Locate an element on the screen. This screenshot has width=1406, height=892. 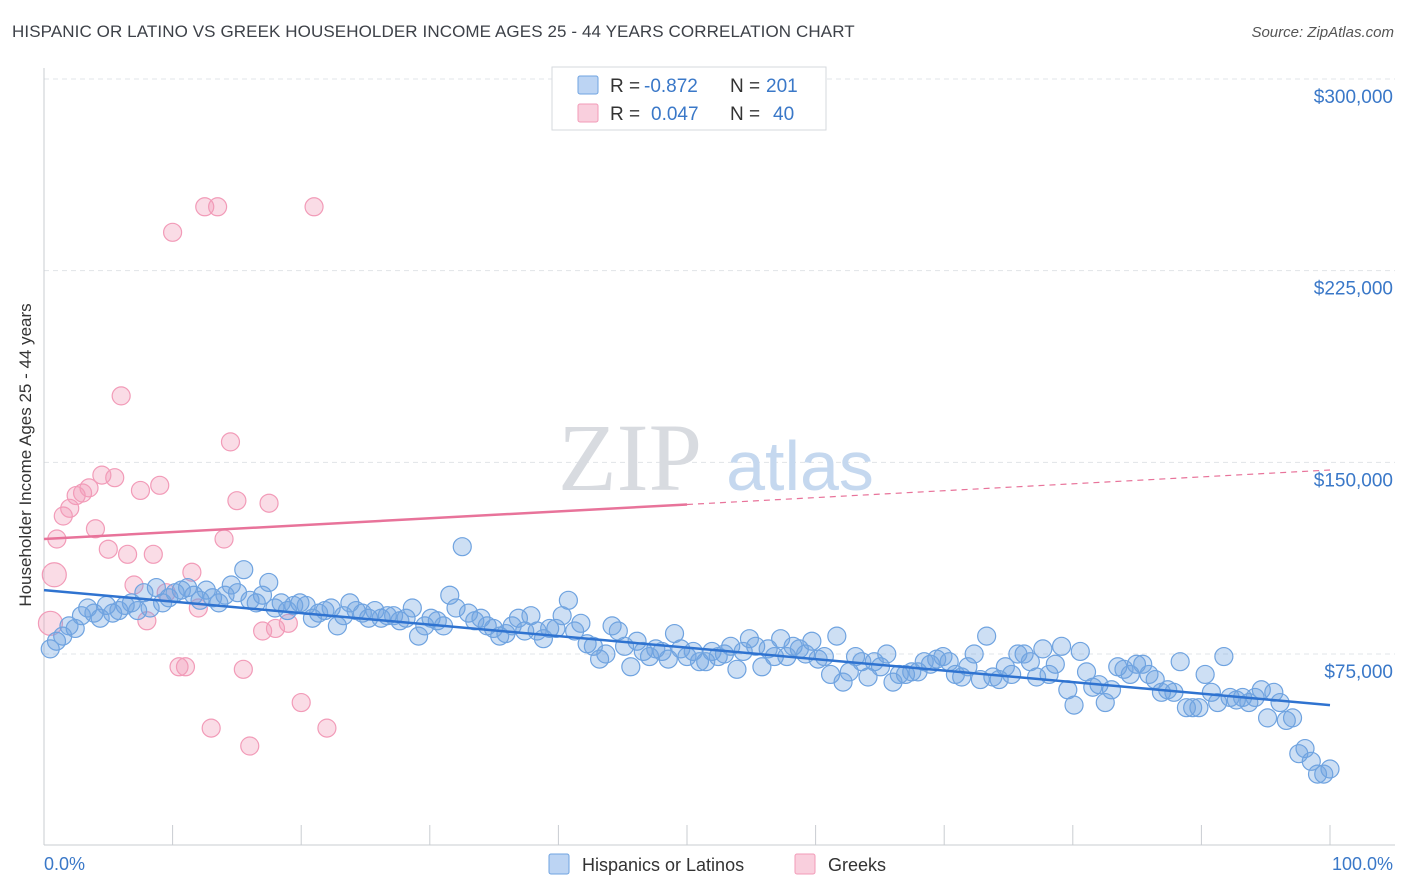
legend-swatch-hispanics is located at coordinates (559, 864).